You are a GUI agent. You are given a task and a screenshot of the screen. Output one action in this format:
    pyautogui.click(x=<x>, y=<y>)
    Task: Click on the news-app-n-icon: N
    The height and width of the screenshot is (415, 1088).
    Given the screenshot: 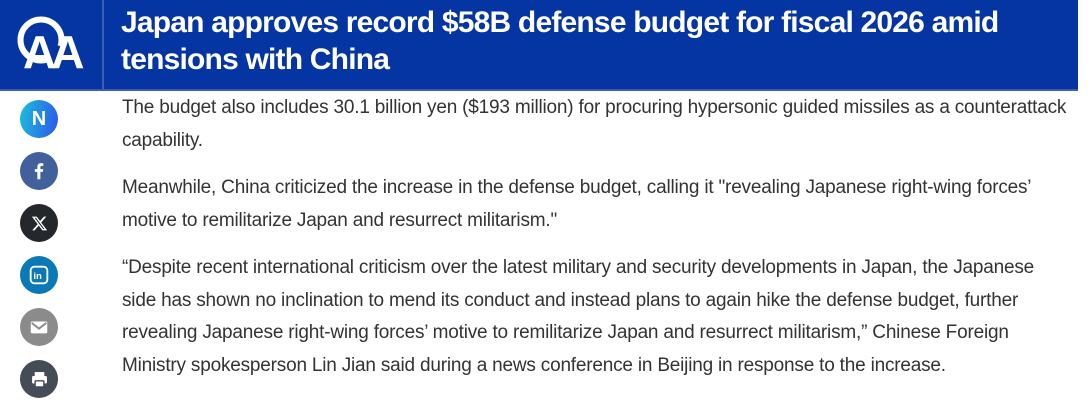 What is the action you would take?
    pyautogui.click(x=39, y=119)
    